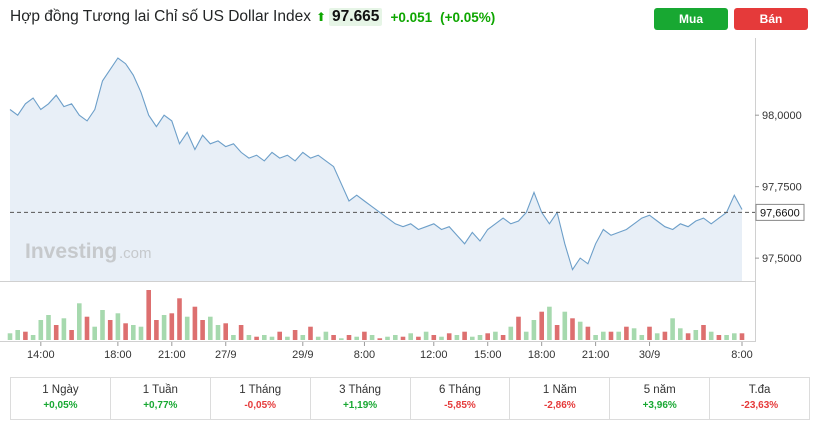 The width and height of the screenshot is (825, 432). What do you see at coordinates (659, 405) in the screenshot?
I see `period-change: +3,96%` at bounding box center [659, 405].